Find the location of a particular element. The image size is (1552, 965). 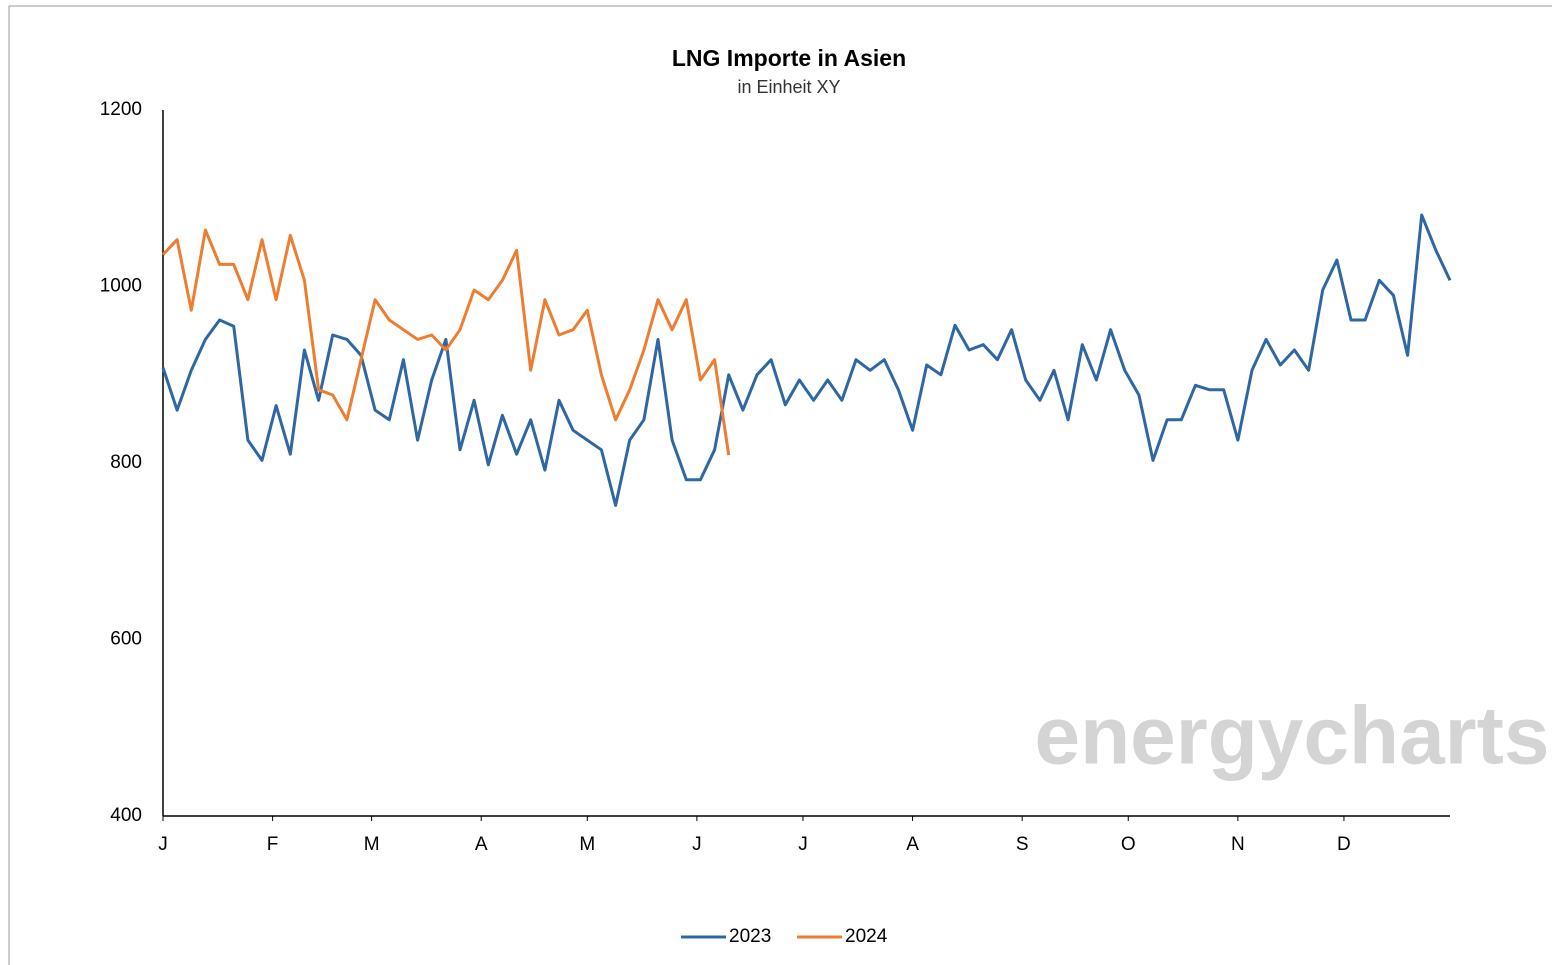

legend-label: 2024 is located at coordinates (866, 936).